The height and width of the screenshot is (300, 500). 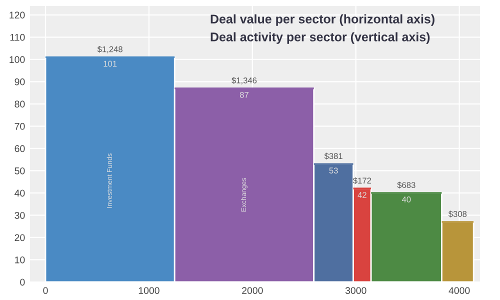 I want to click on annotation: $683, so click(x=406, y=185).